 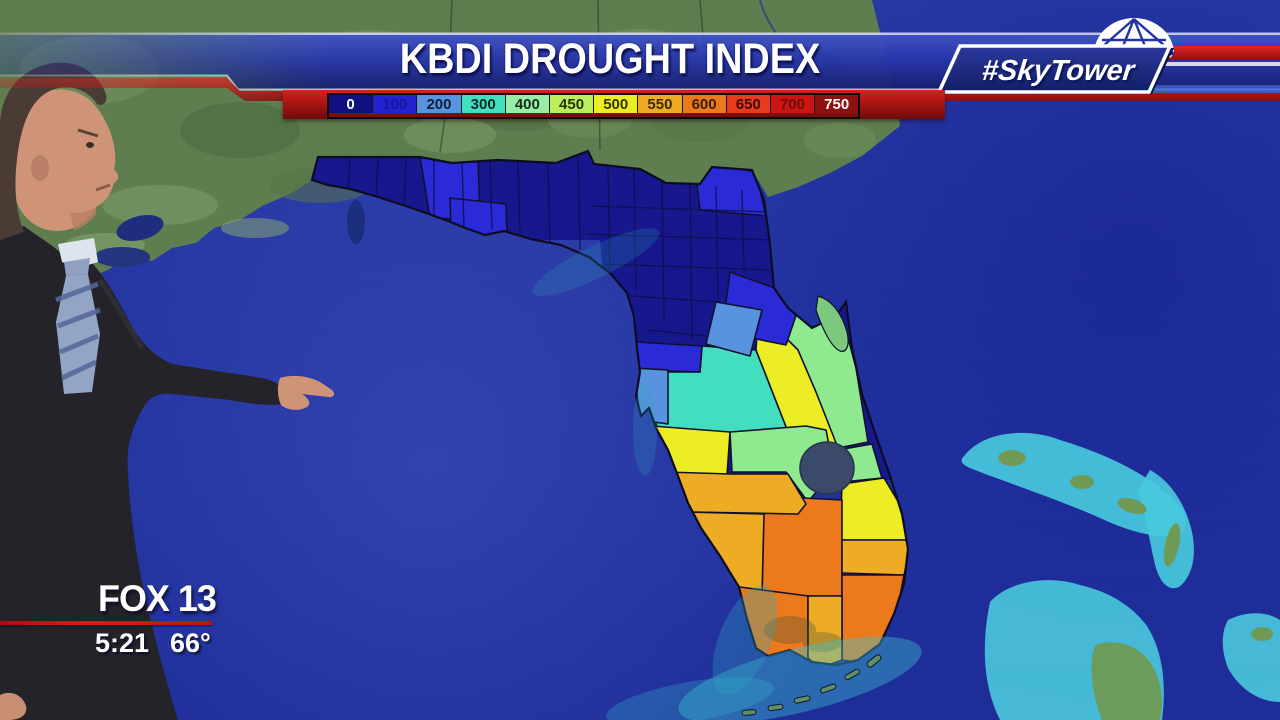 I want to click on presenter-lower-hand, so click(x=13, y=706).